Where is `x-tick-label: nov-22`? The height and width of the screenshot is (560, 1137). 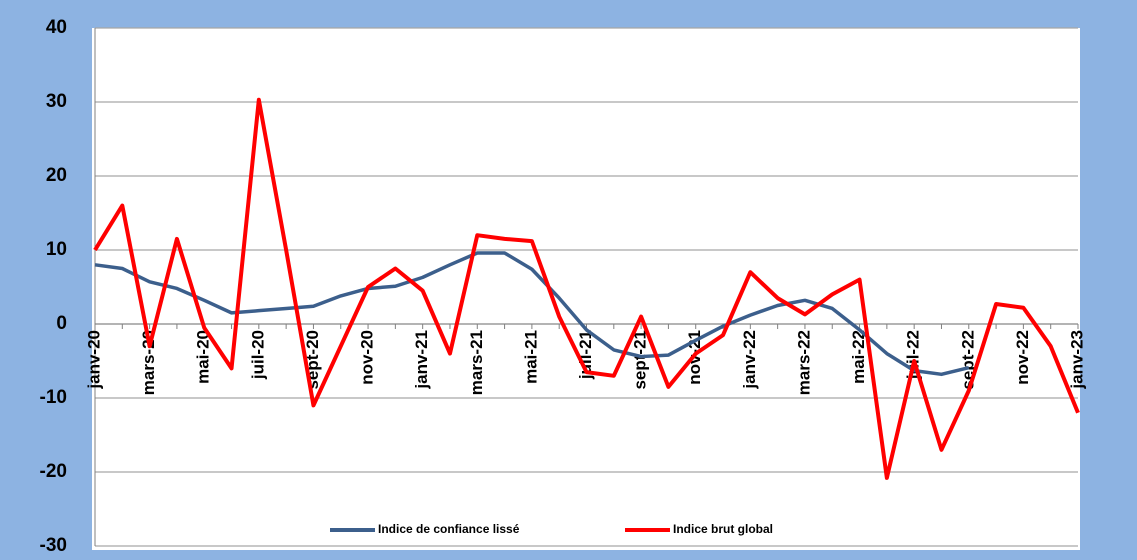
x-tick-label: nov-22 is located at coordinates (1022, 357).